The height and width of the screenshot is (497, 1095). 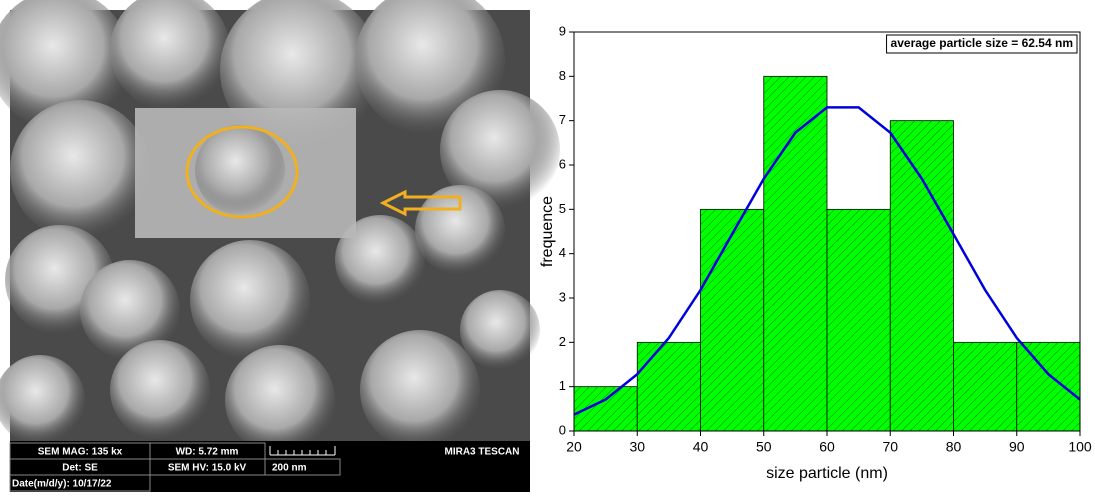 I want to click on y-tick-label: 3, so click(x=562, y=296).